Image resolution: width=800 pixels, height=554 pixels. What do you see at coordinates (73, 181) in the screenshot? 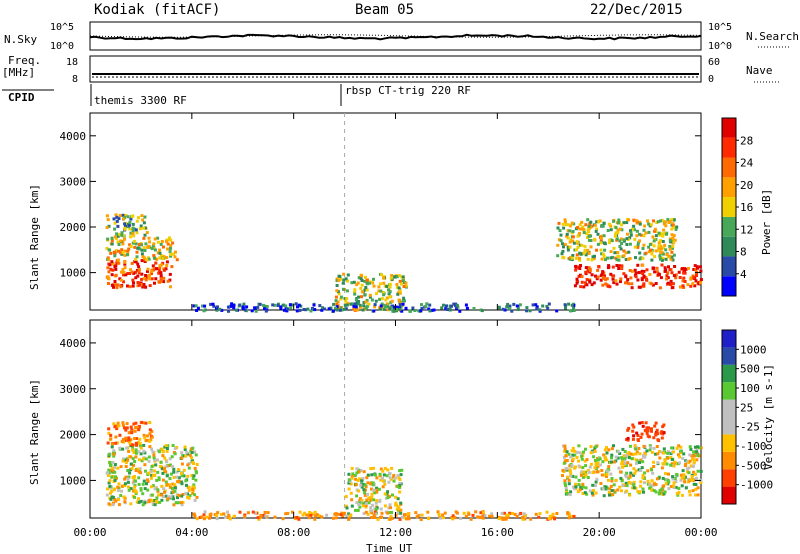
I see `y-tick-label: 3000` at bounding box center [73, 181].